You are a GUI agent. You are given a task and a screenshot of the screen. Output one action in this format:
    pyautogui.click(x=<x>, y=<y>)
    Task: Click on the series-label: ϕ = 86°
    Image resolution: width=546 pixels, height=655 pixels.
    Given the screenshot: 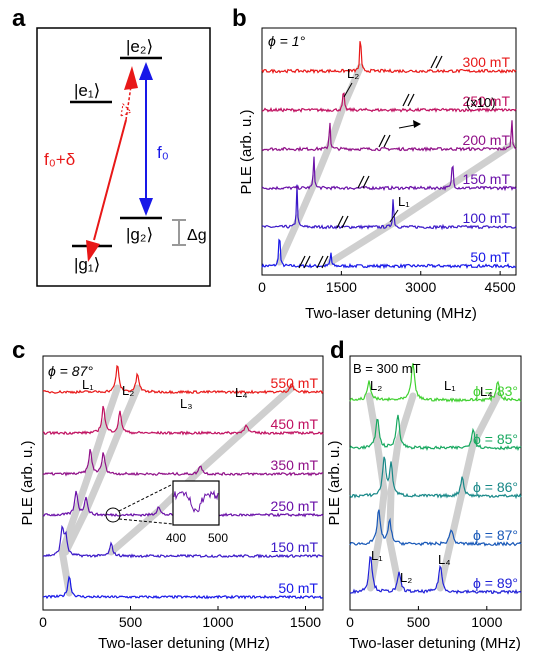 What is the action you would take?
    pyautogui.click(x=495, y=487)
    